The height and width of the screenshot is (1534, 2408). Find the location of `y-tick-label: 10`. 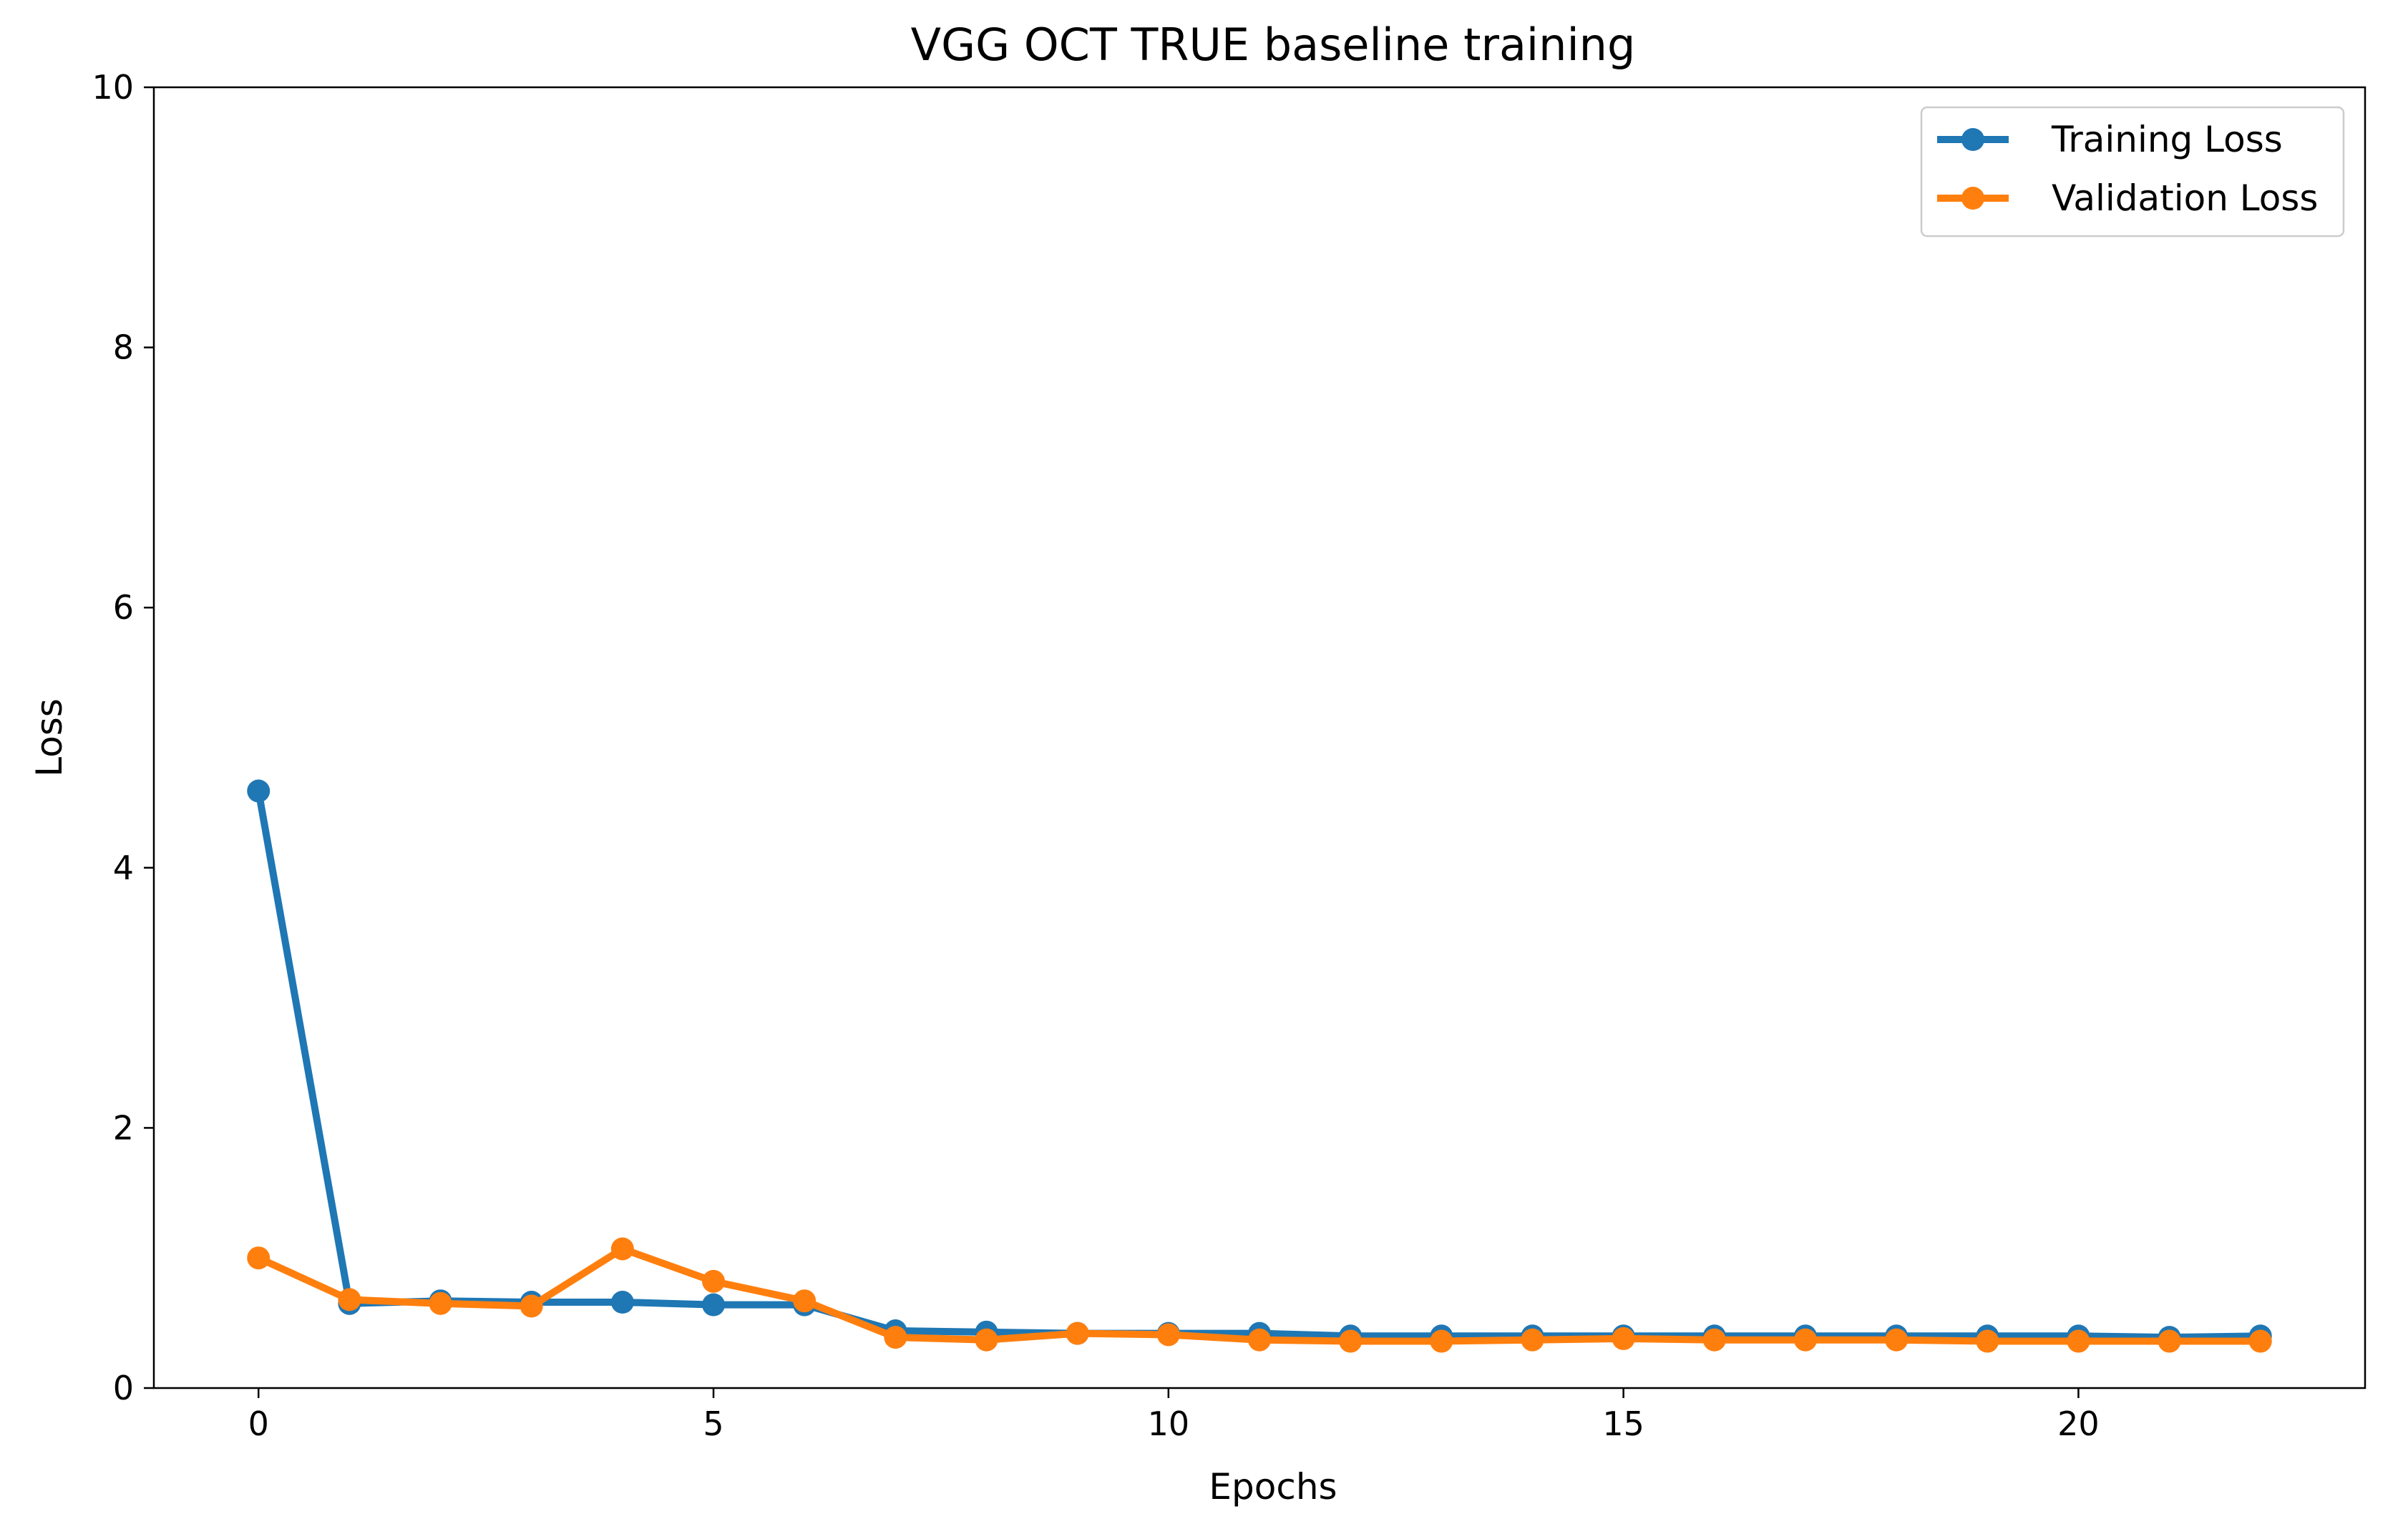

y-tick-label: 10 is located at coordinates (113, 87).